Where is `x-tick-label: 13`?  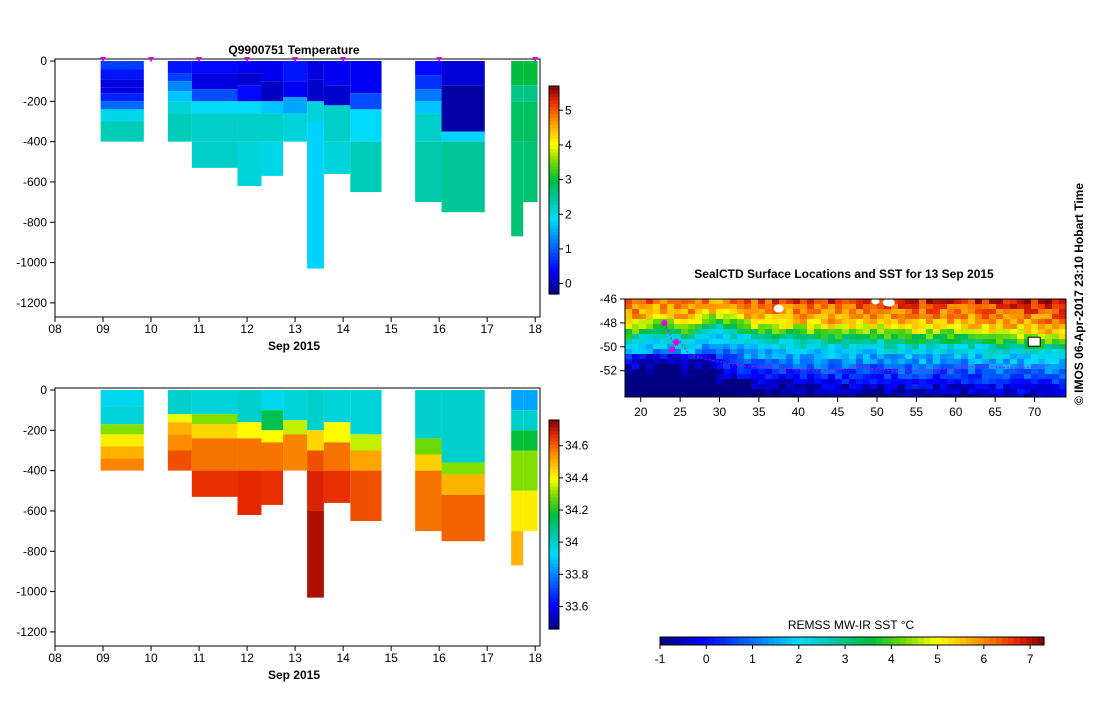 x-tick-label: 13 is located at coordinates (295, 329).